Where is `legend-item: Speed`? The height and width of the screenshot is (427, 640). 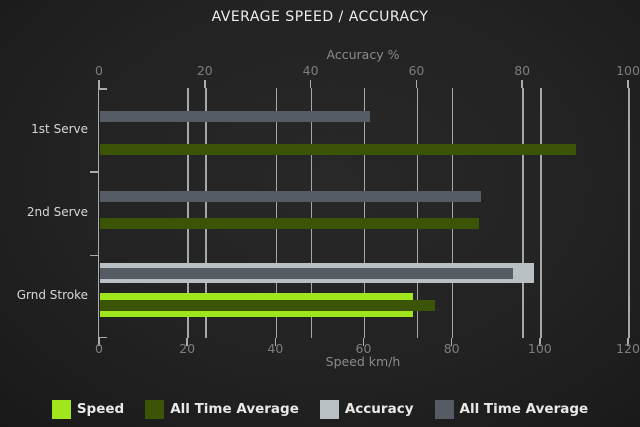
legend-item: Speed is located at coordinates (88, 409).